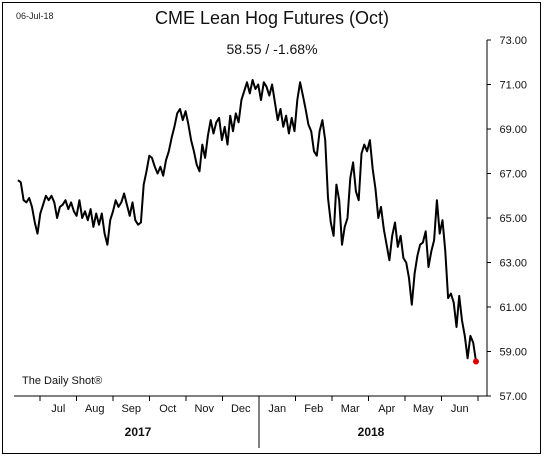 This screenshot has width=545, height=458. Describe the element at coordinates (513, 41) in the screenshot. I see `y-tick-label: 73.00` at that location.